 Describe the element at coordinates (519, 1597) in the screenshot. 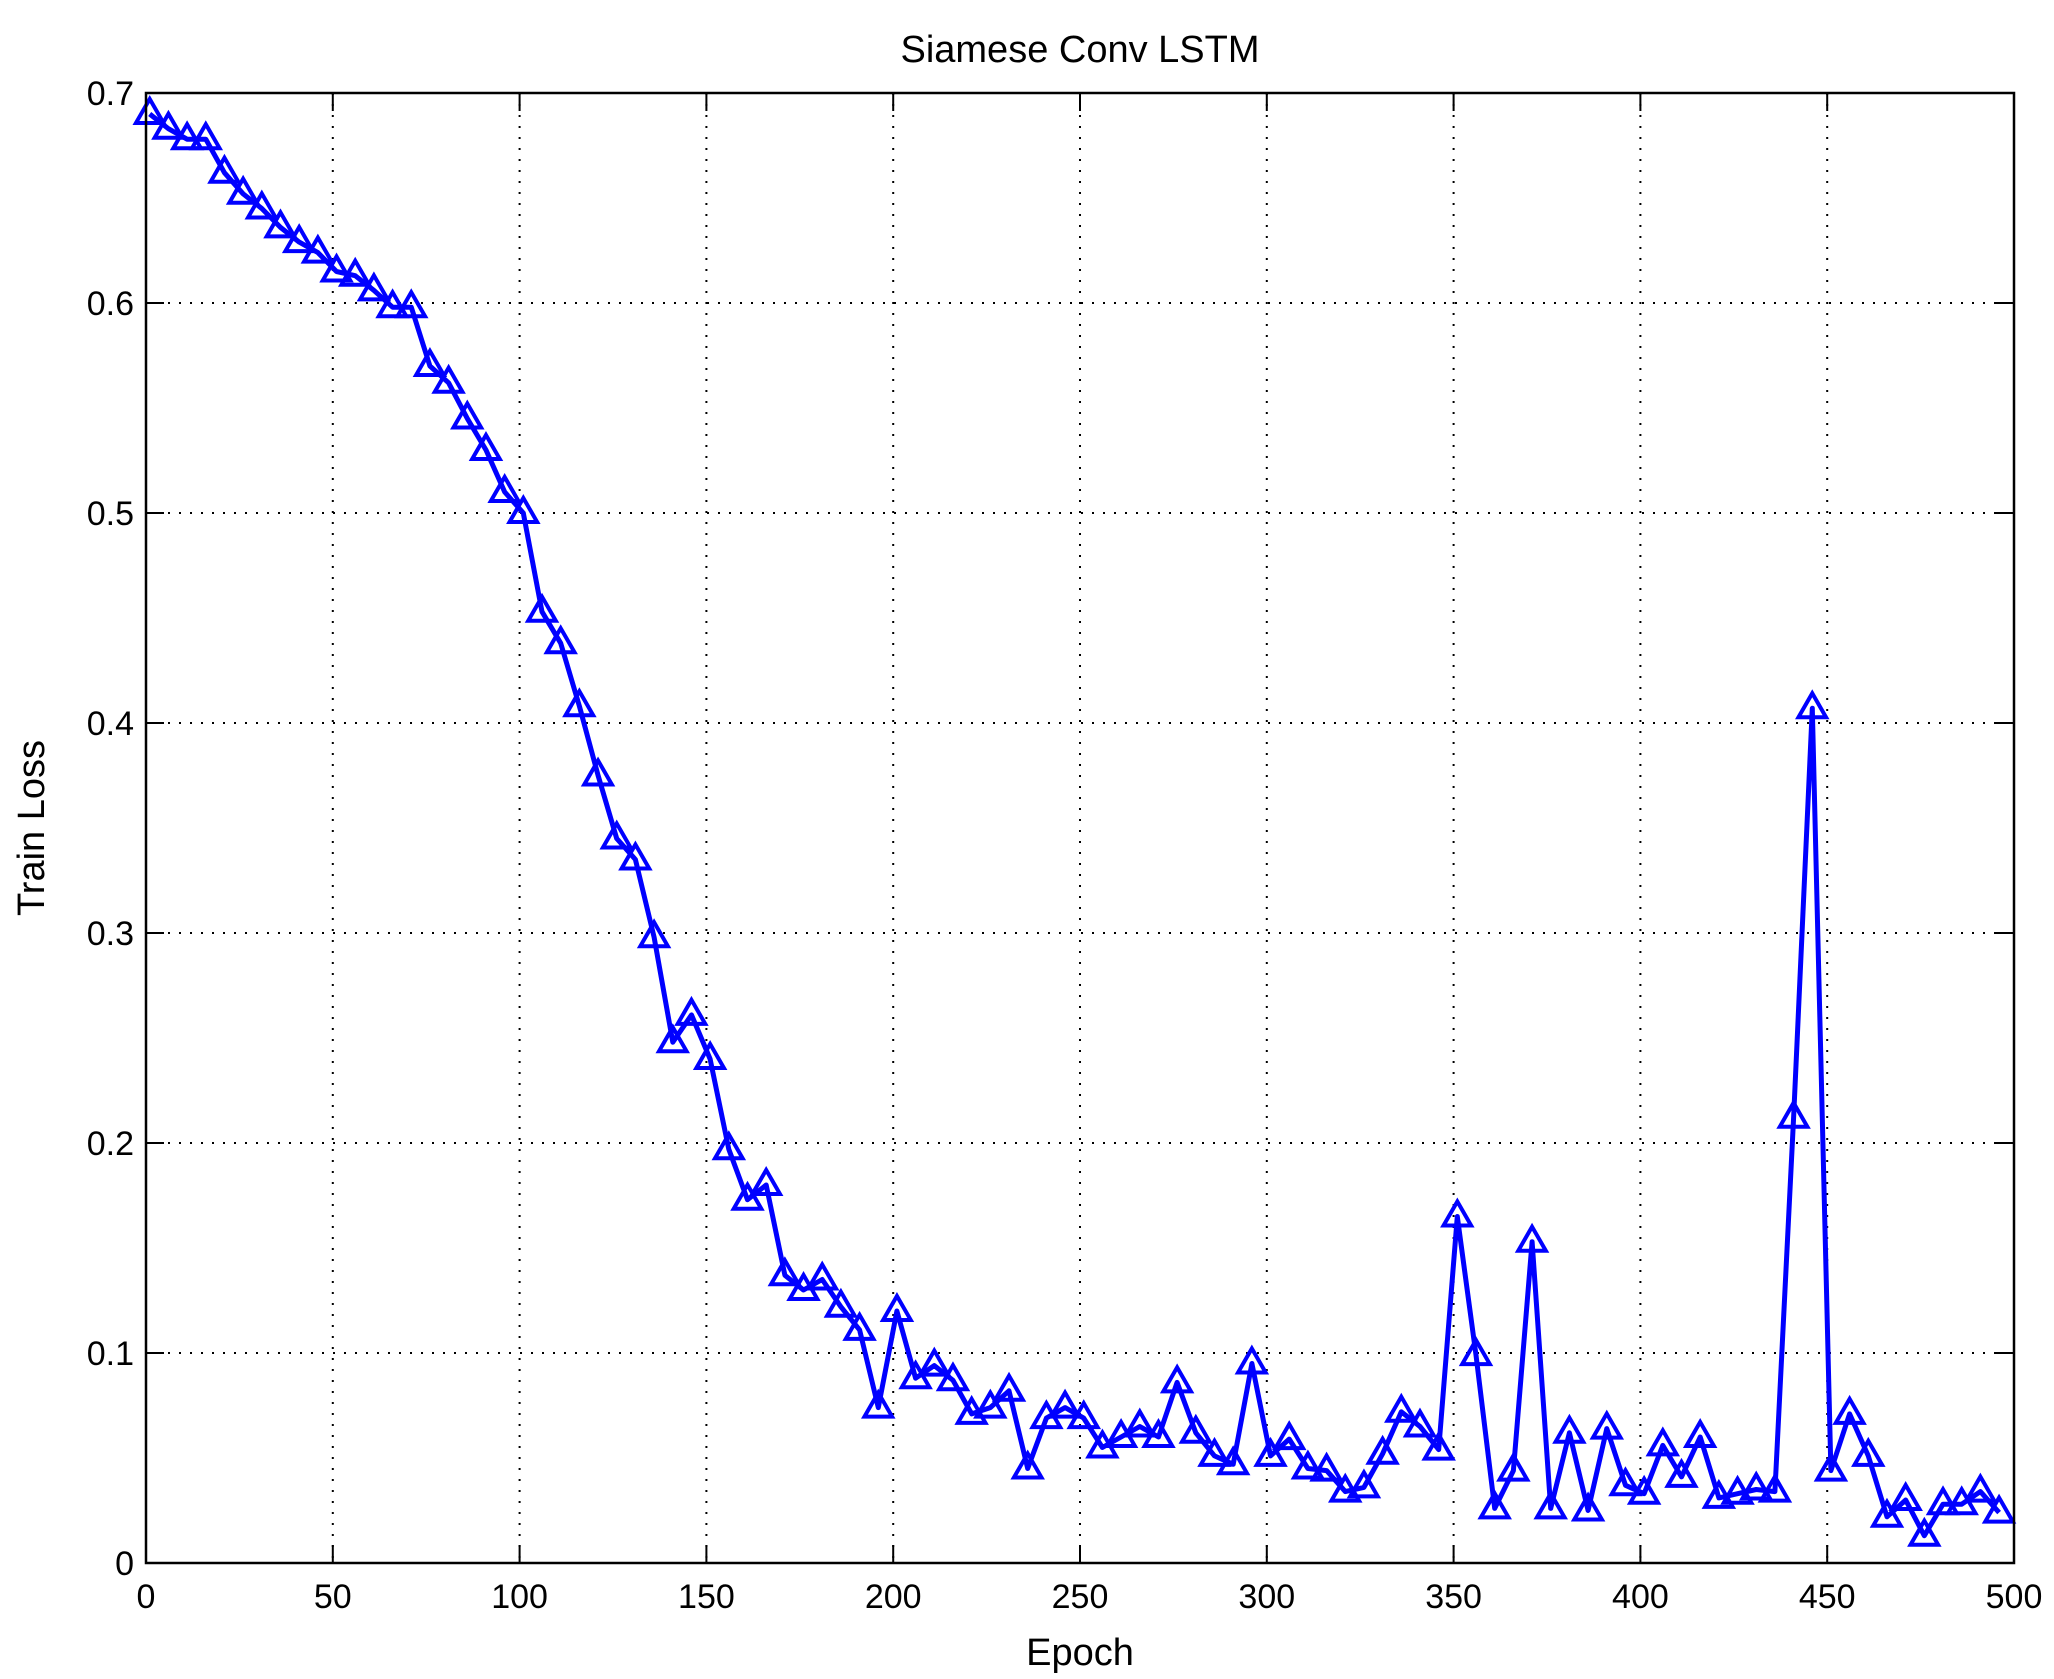

I see `x-tick-label: 100` at that location.